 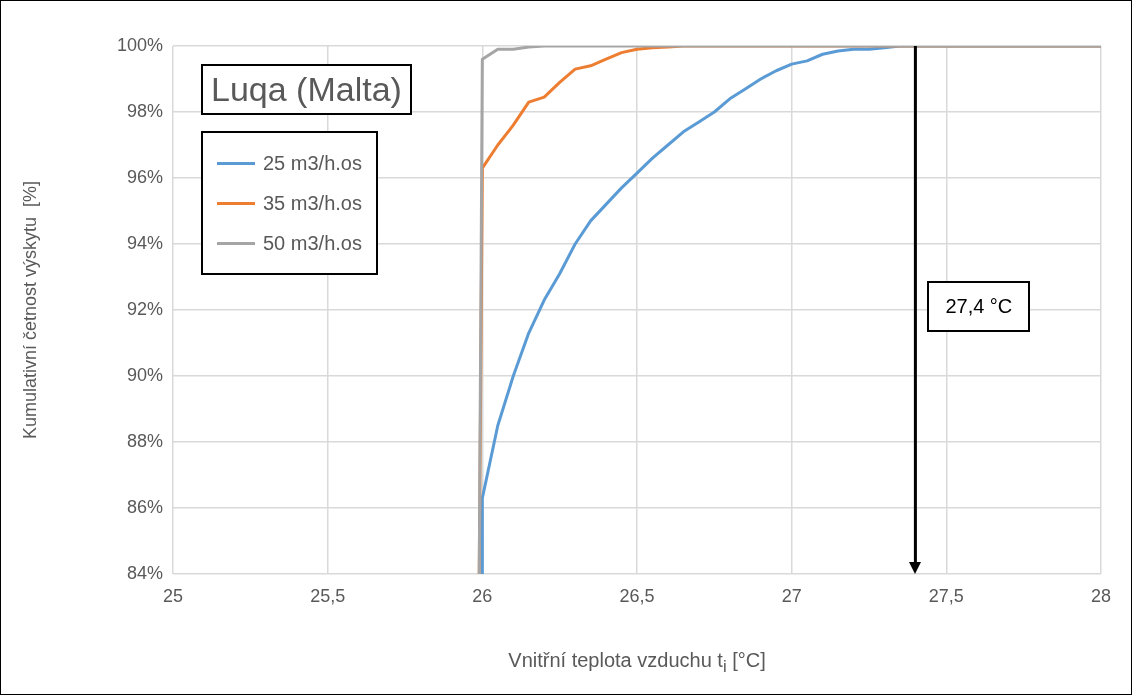 I want to click on ref-line-label: 27,4 °C, so click(x=979, y=306).